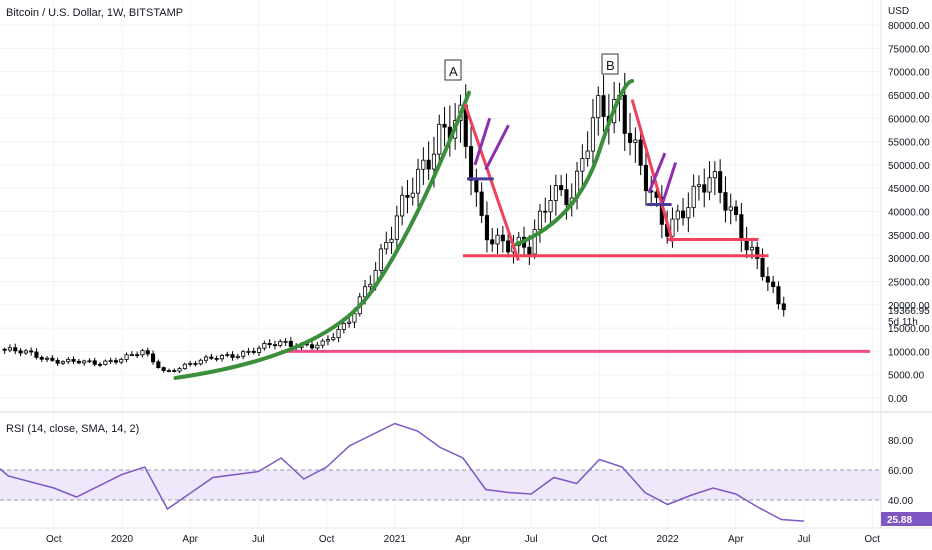 The image size is (932, 550). I want to click on price-tick-label: 30000.00, so click(909, 259).